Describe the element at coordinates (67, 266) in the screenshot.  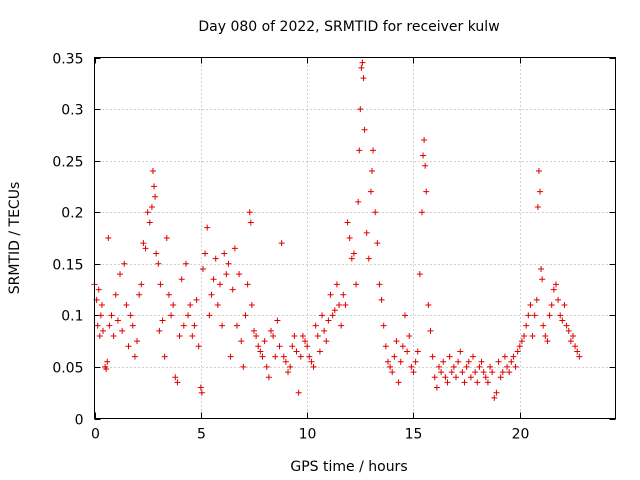
I see `y-tick-label: 0.15` at that location.